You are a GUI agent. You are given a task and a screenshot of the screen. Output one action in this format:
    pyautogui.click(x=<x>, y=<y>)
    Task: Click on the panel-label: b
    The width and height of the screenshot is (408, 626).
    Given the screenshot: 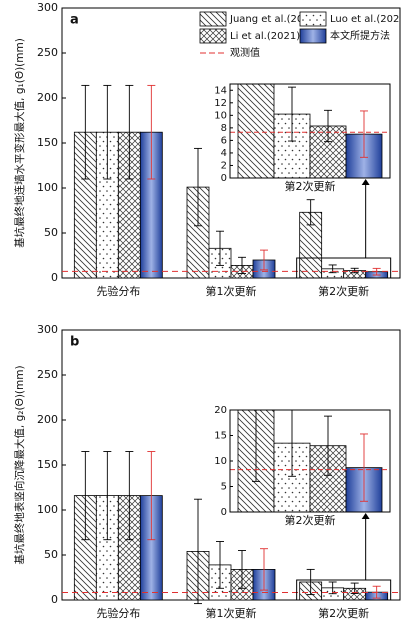 What is the action you would take?
    pyautogui.click(x=74, y=342)
    